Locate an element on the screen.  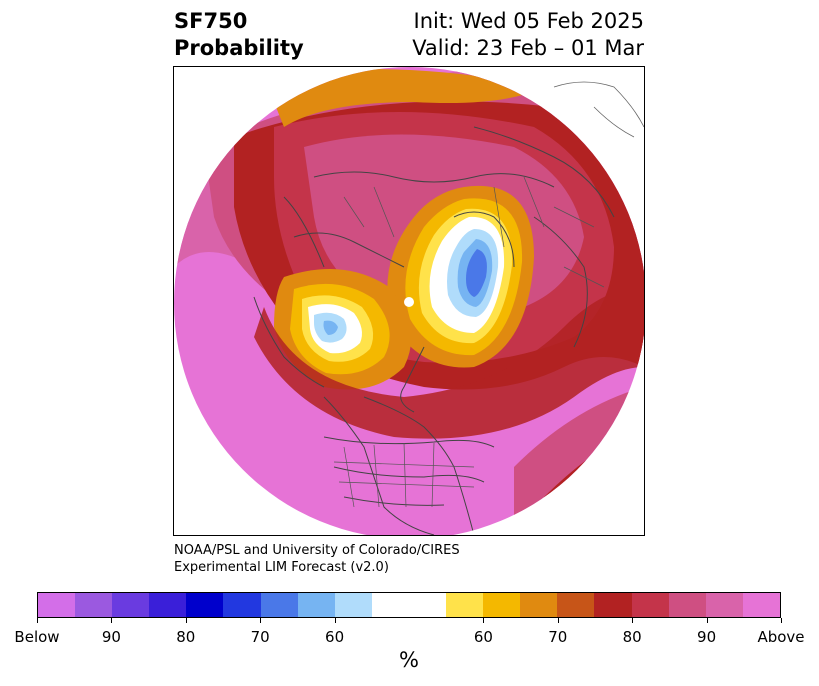
valid-range: Valid: 23 Feb – 01 Mar is located at coordinates (528, 48).